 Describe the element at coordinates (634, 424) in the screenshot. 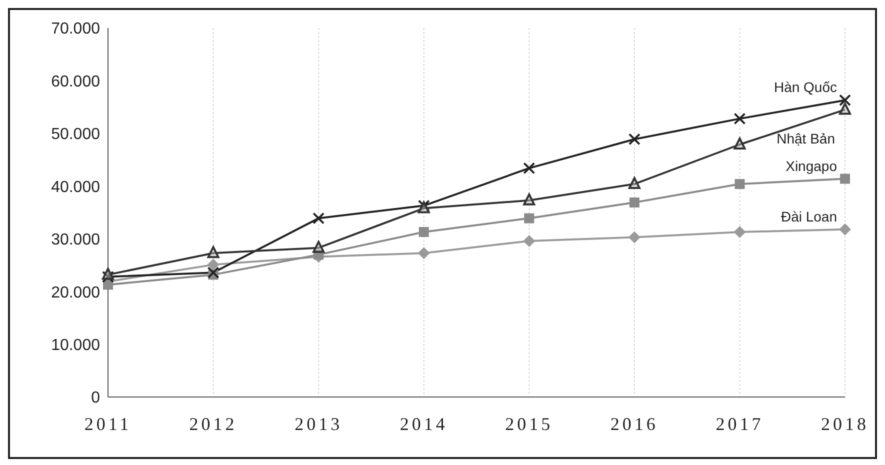

I see `x-tick-label: 2016` at that location.